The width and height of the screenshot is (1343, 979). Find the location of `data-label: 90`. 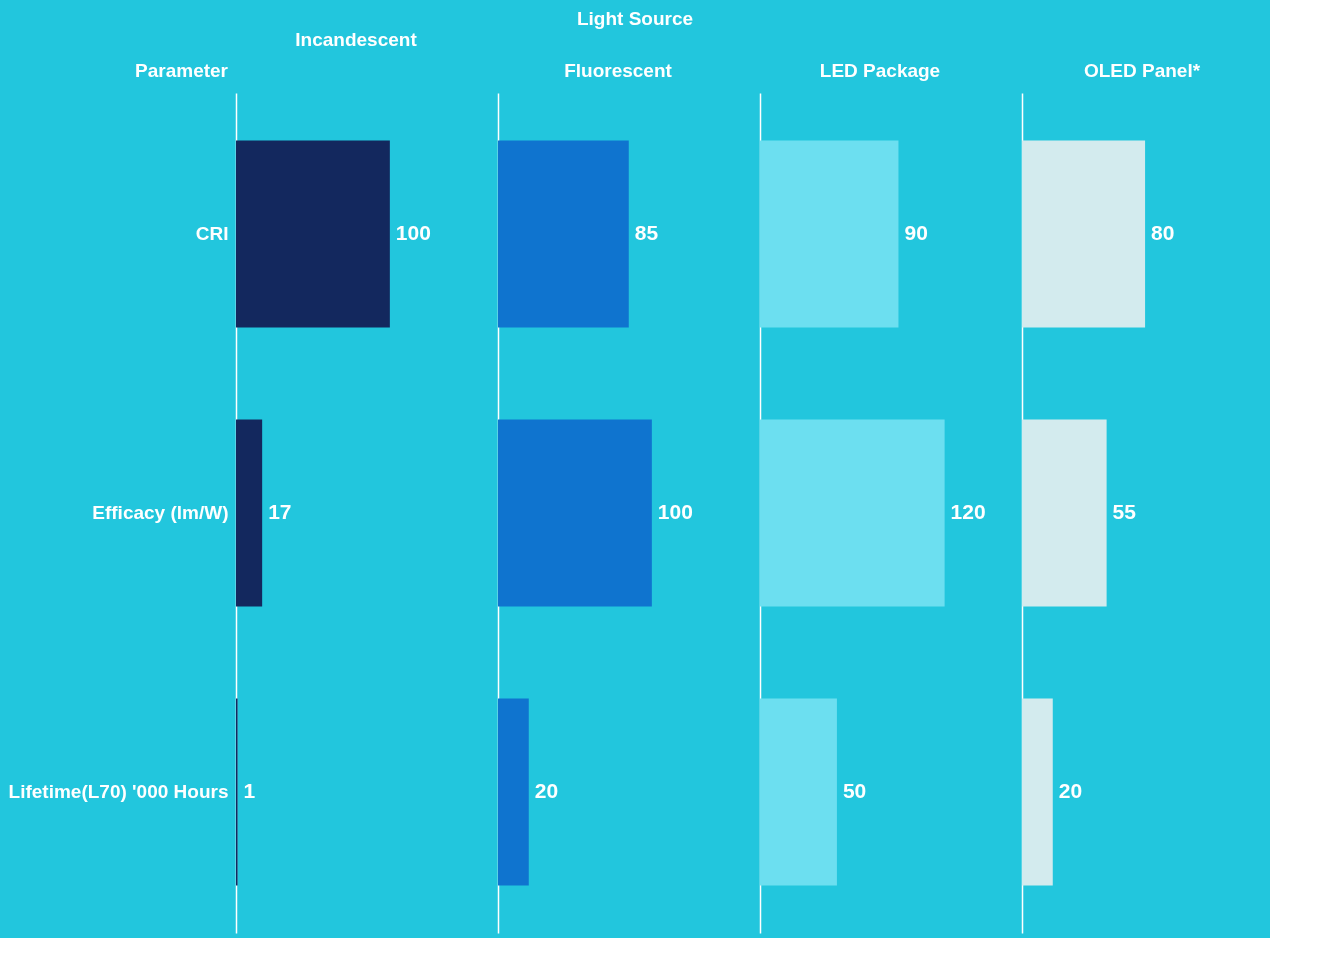

data-label: 90 is located at coordinates (916, 232).